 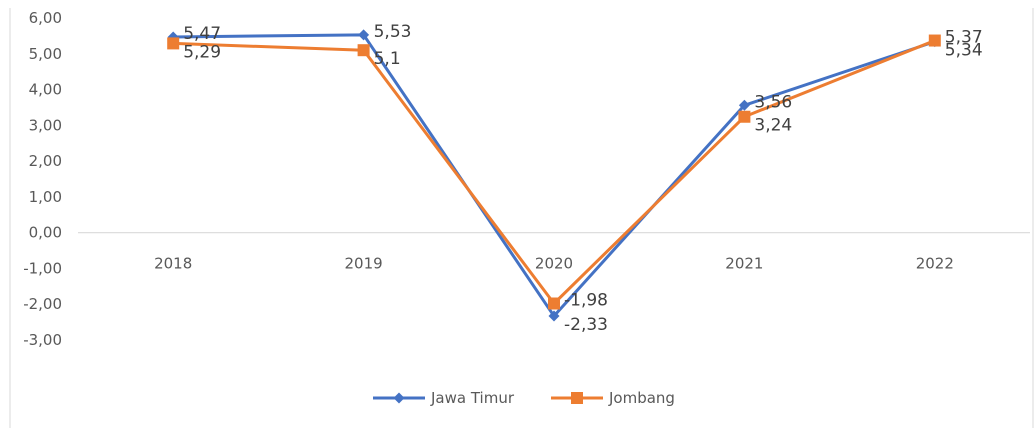 I want to click on x-tick-label: 2019, so click(x=364, y=264).